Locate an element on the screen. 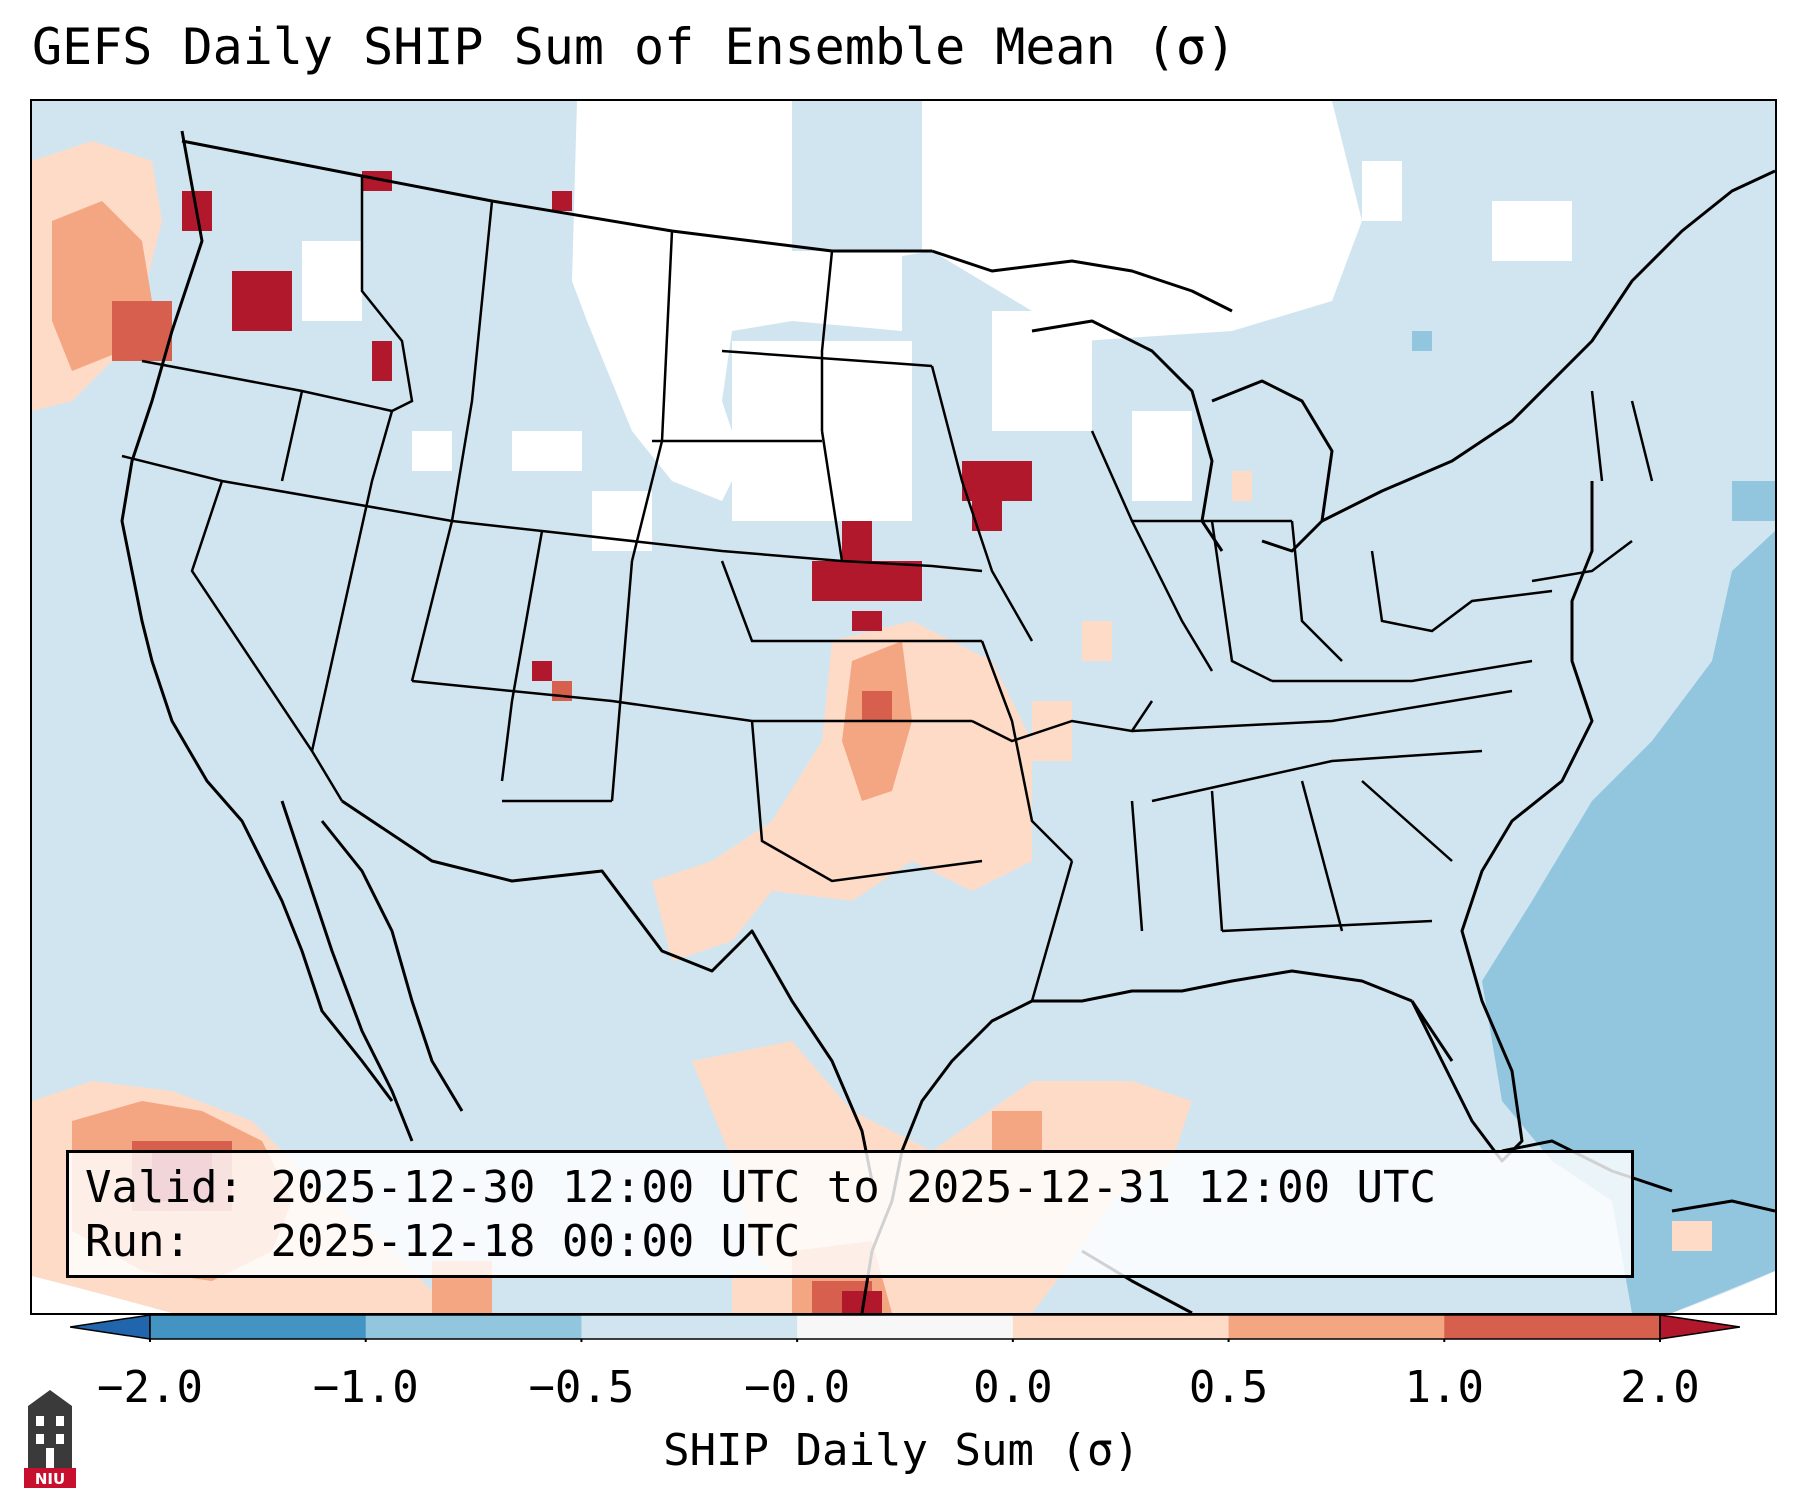 Image resolution: width=1803 pixels, height=1506 pixels. colorbar-tick-label: 0.5 is located at coordinates (1228, 1387).